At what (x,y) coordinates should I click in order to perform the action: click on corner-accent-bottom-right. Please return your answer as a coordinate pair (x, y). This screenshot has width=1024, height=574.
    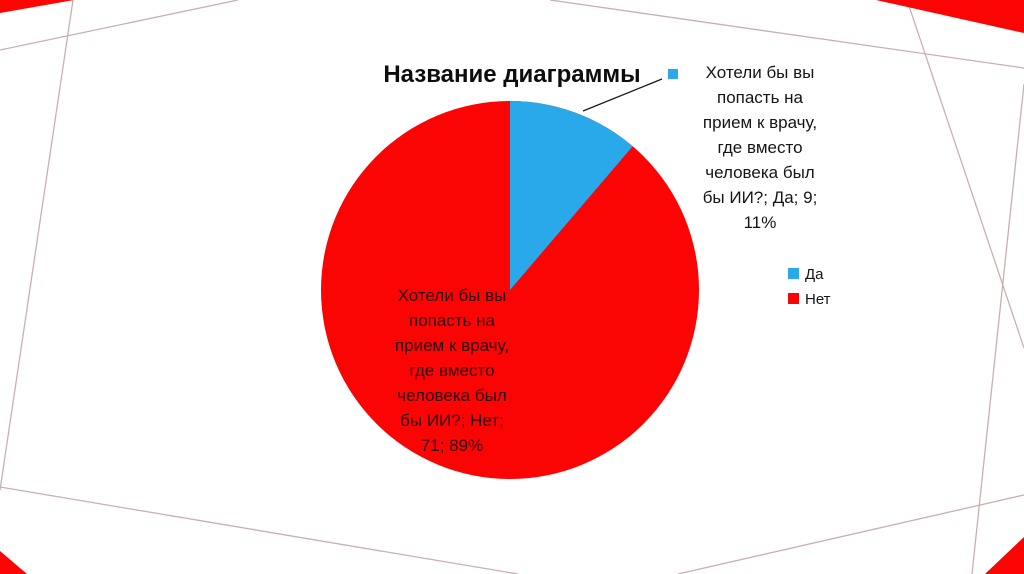
    Looking at the image, I should click on (1004, 555).